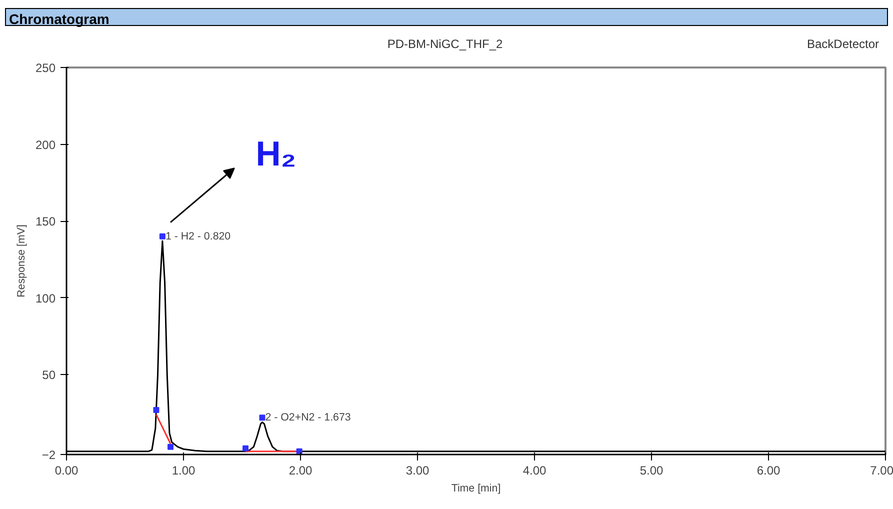 Image resolution: width=893 pixels, height=509 pixels. Describe the element at coordinates (45, 145) in the screenshot. I see `y-tick-label: 200` at that location.